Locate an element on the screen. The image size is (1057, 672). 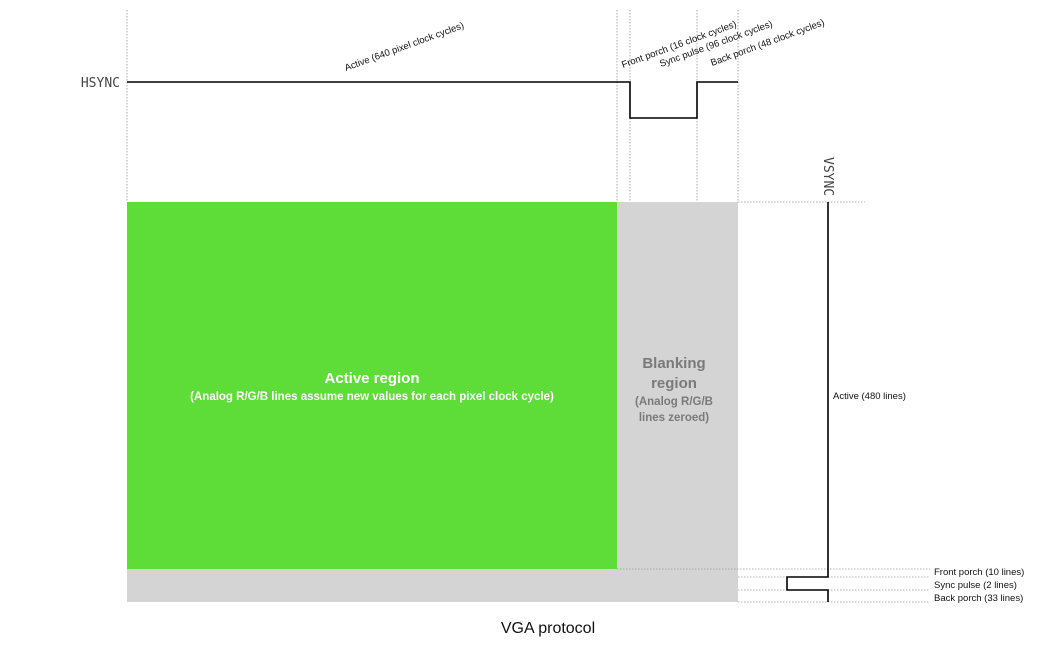
hsync-label: HSYNC is located at coordinates (100, 83).